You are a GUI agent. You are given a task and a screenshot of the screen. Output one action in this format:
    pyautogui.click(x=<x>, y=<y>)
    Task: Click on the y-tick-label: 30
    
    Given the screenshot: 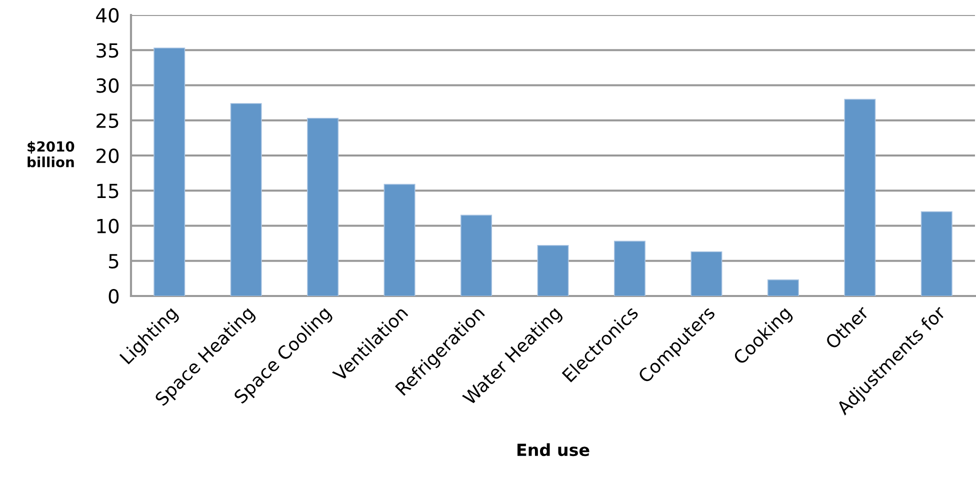 What is the action you would take?
    pyautogui.click(x=107, y=85)
    